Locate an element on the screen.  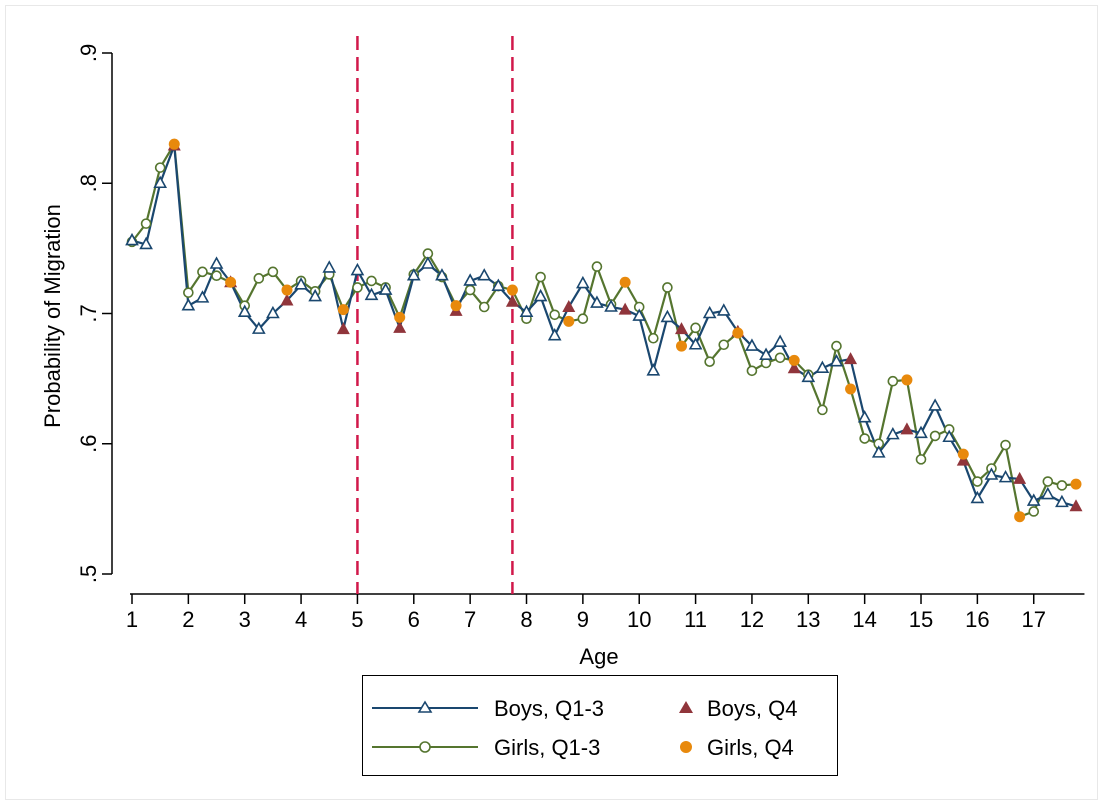
x-tick-label: 10 is located at coordinates (639, 619).